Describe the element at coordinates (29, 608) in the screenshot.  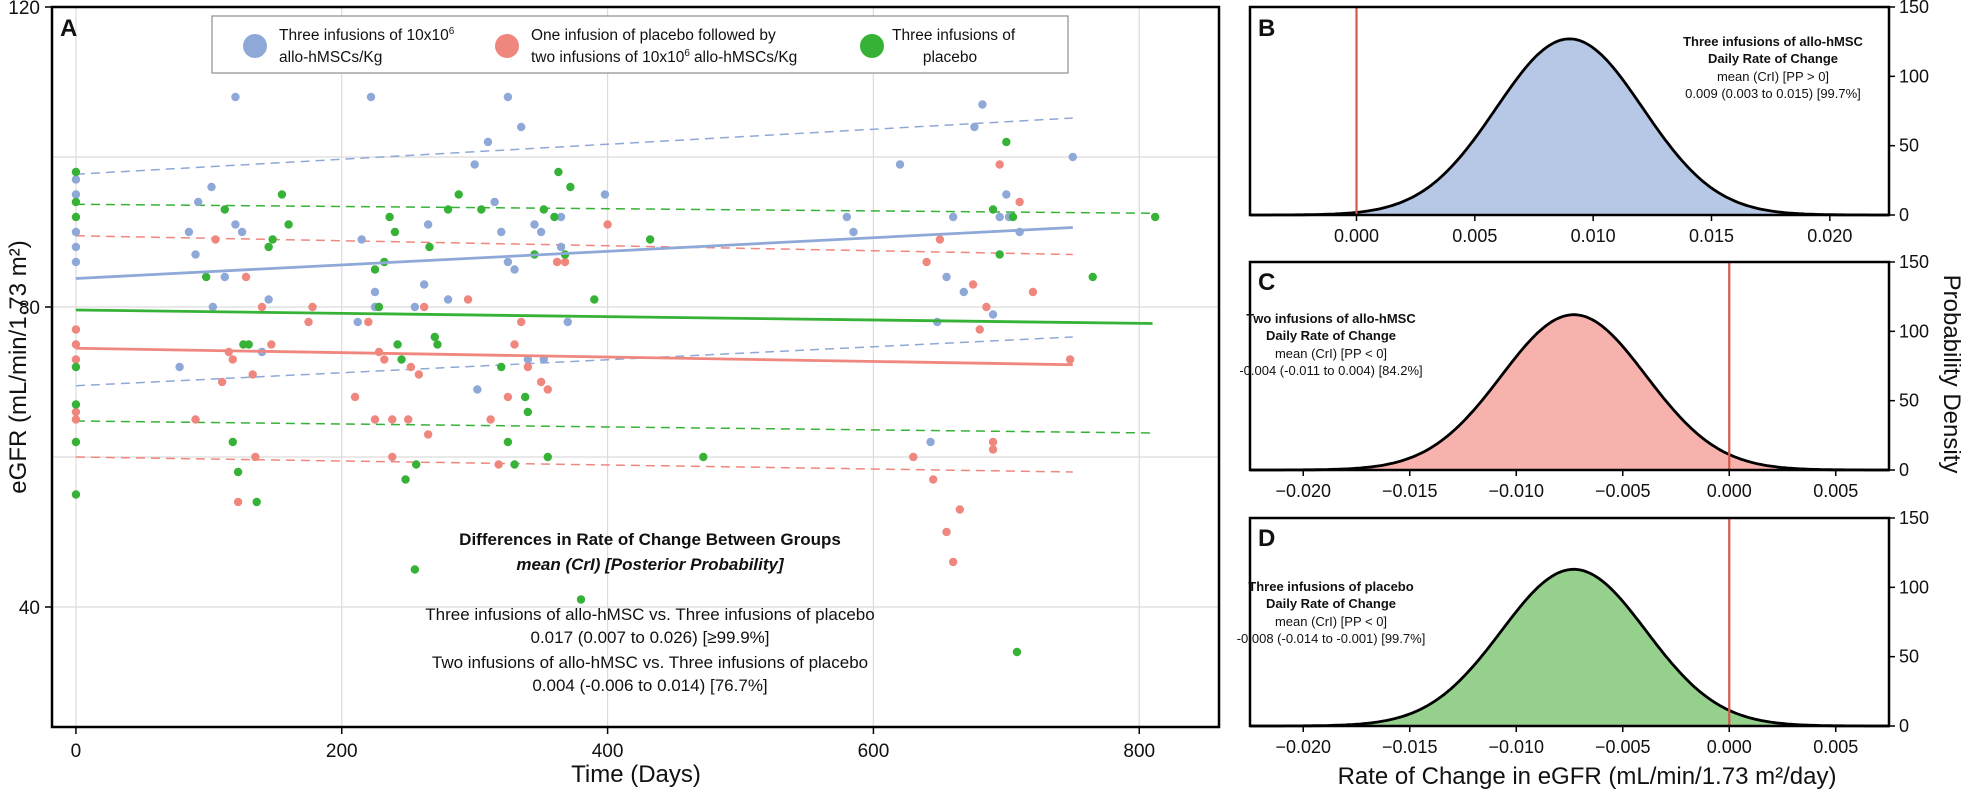
I see `panel-a-ytick-label-0: 40` at that location.